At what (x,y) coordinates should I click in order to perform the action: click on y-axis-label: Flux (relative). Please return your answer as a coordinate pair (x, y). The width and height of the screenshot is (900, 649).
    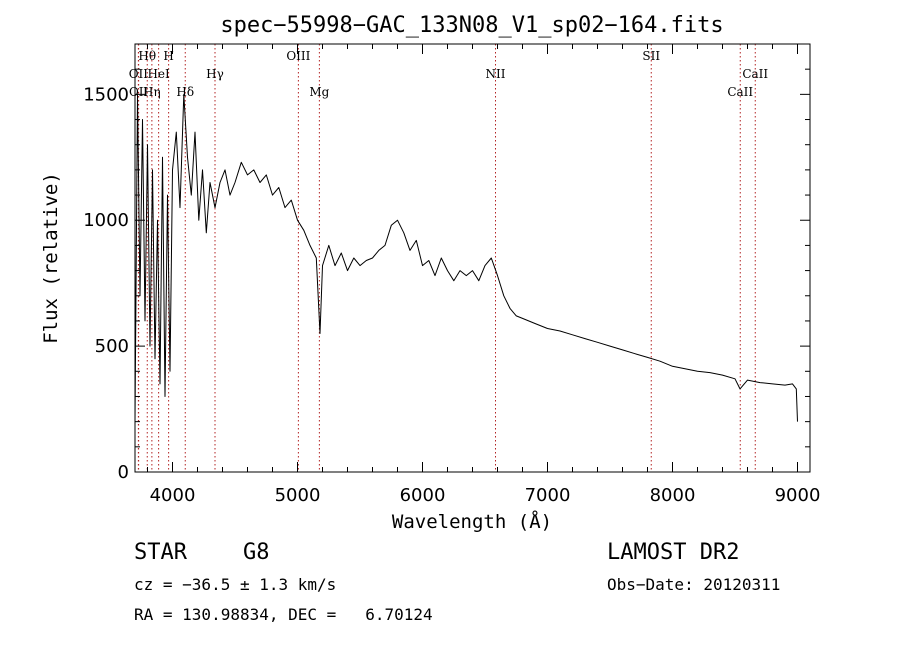
    Looking at the image, I should click on (51, 258).